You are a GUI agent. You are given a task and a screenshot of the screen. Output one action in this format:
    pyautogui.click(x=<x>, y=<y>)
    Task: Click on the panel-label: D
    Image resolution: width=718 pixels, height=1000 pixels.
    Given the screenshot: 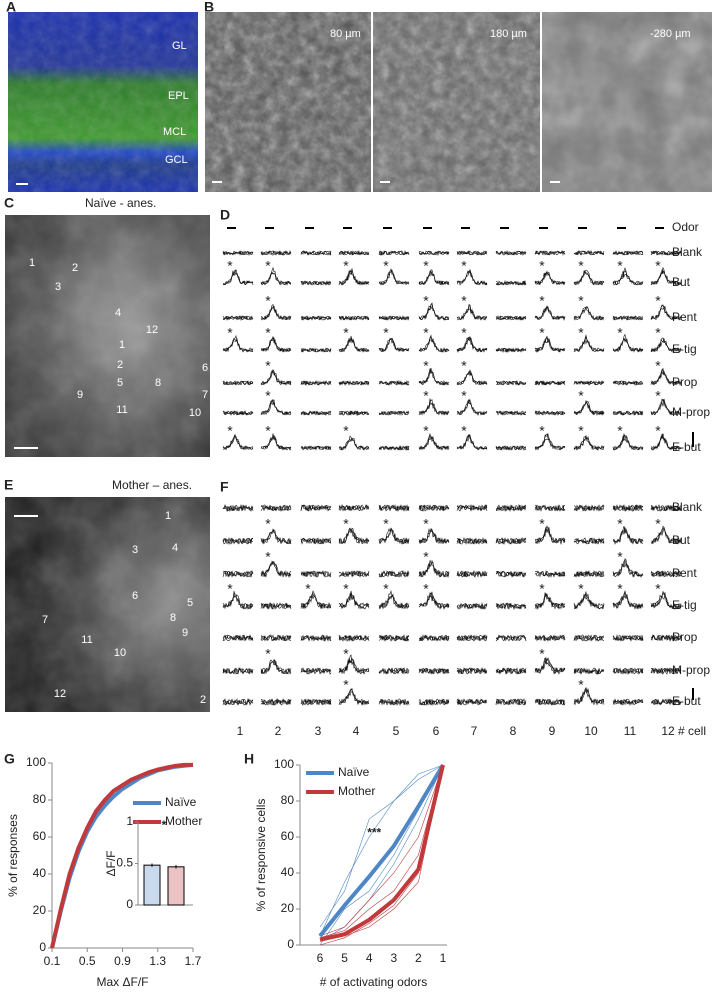 What is the action you would take?
    pyautogui.click(x=225, y=215)
    